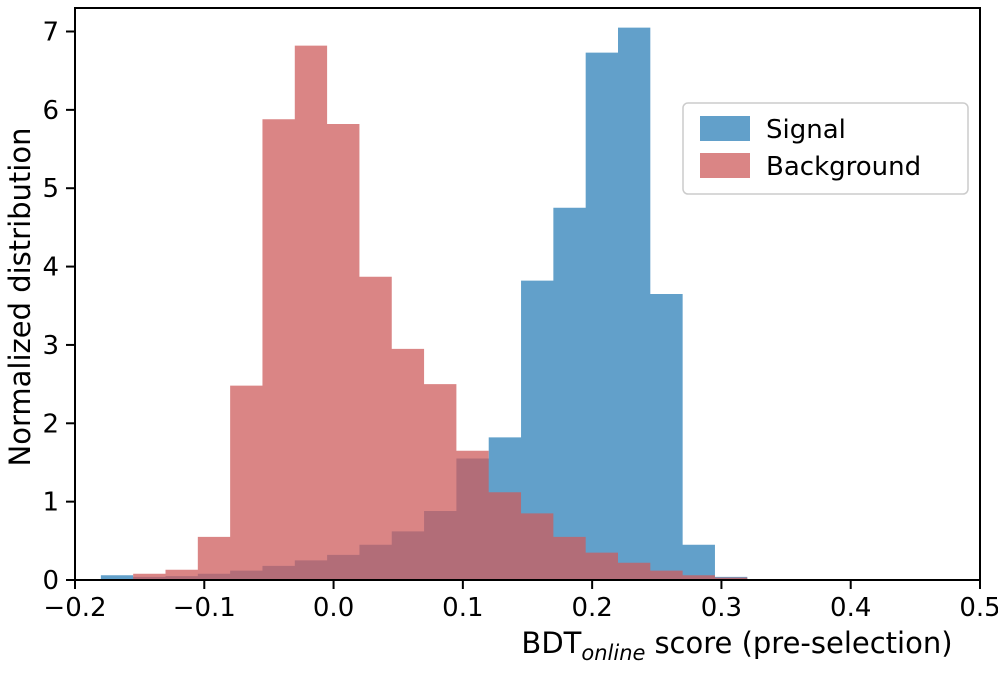  I want to click on x-tick-label: 0.3, so click(721, 608).